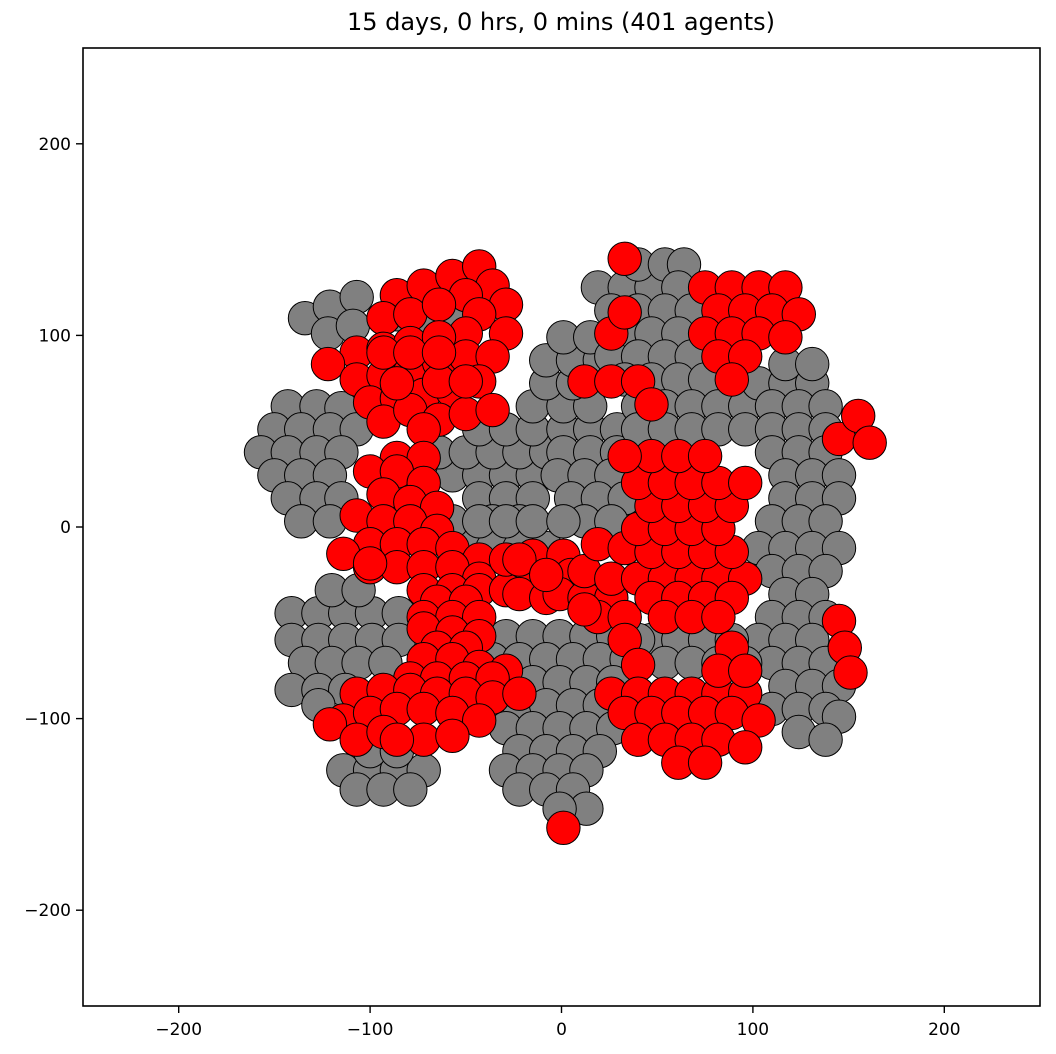 The height and width of the screenshot is (1054, 1056). What do you see at coordinates (55, 145) in the screenshot?
I see `y-tick-label: 200` at bounding box center [55, 145].